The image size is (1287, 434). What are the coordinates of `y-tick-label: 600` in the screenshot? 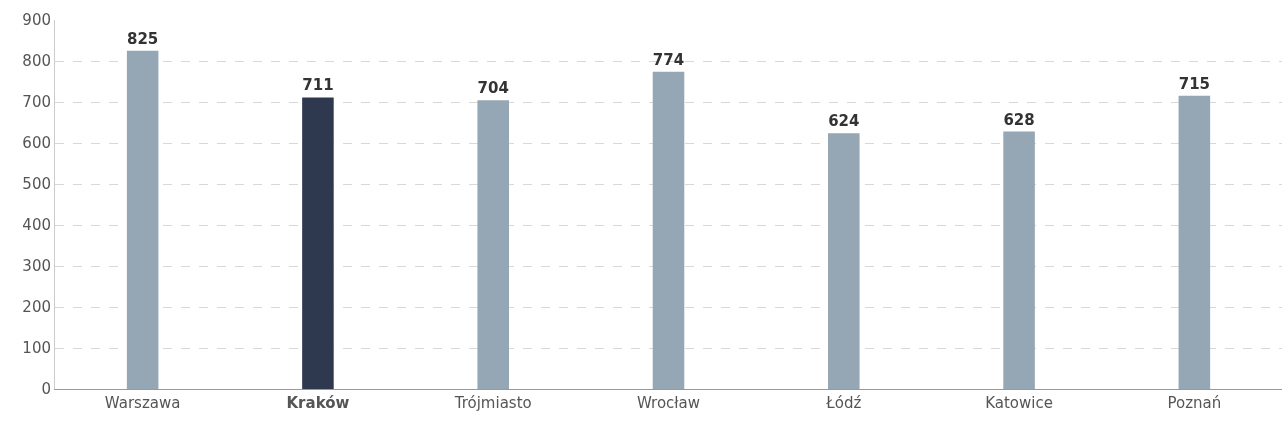 It's located at (36, 143).